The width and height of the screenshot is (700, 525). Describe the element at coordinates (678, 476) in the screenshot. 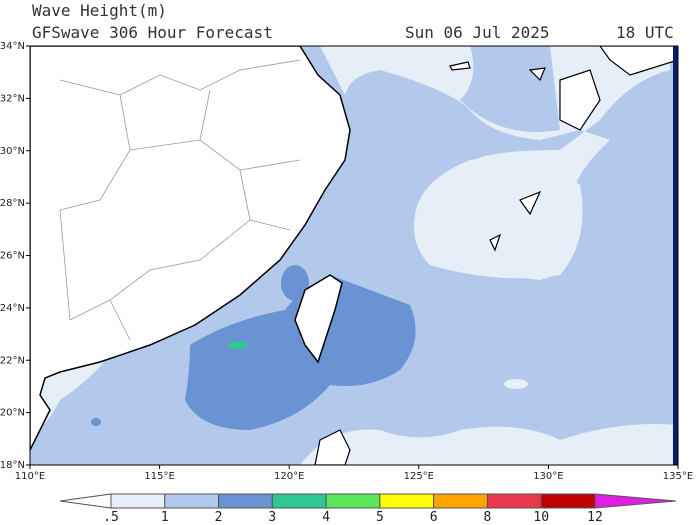

I see `lon-label: 135°E` at that location.